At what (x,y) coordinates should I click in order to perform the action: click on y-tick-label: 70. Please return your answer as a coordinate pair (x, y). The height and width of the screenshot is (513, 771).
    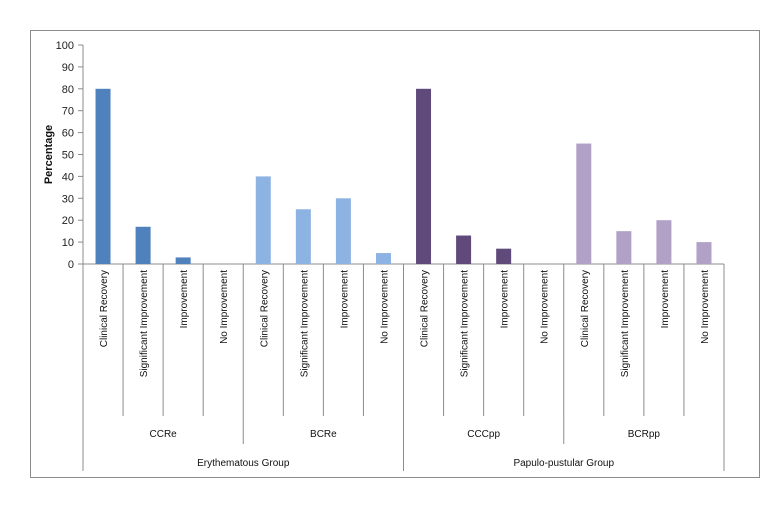
    Looking at the image, I should click on (68, 112).